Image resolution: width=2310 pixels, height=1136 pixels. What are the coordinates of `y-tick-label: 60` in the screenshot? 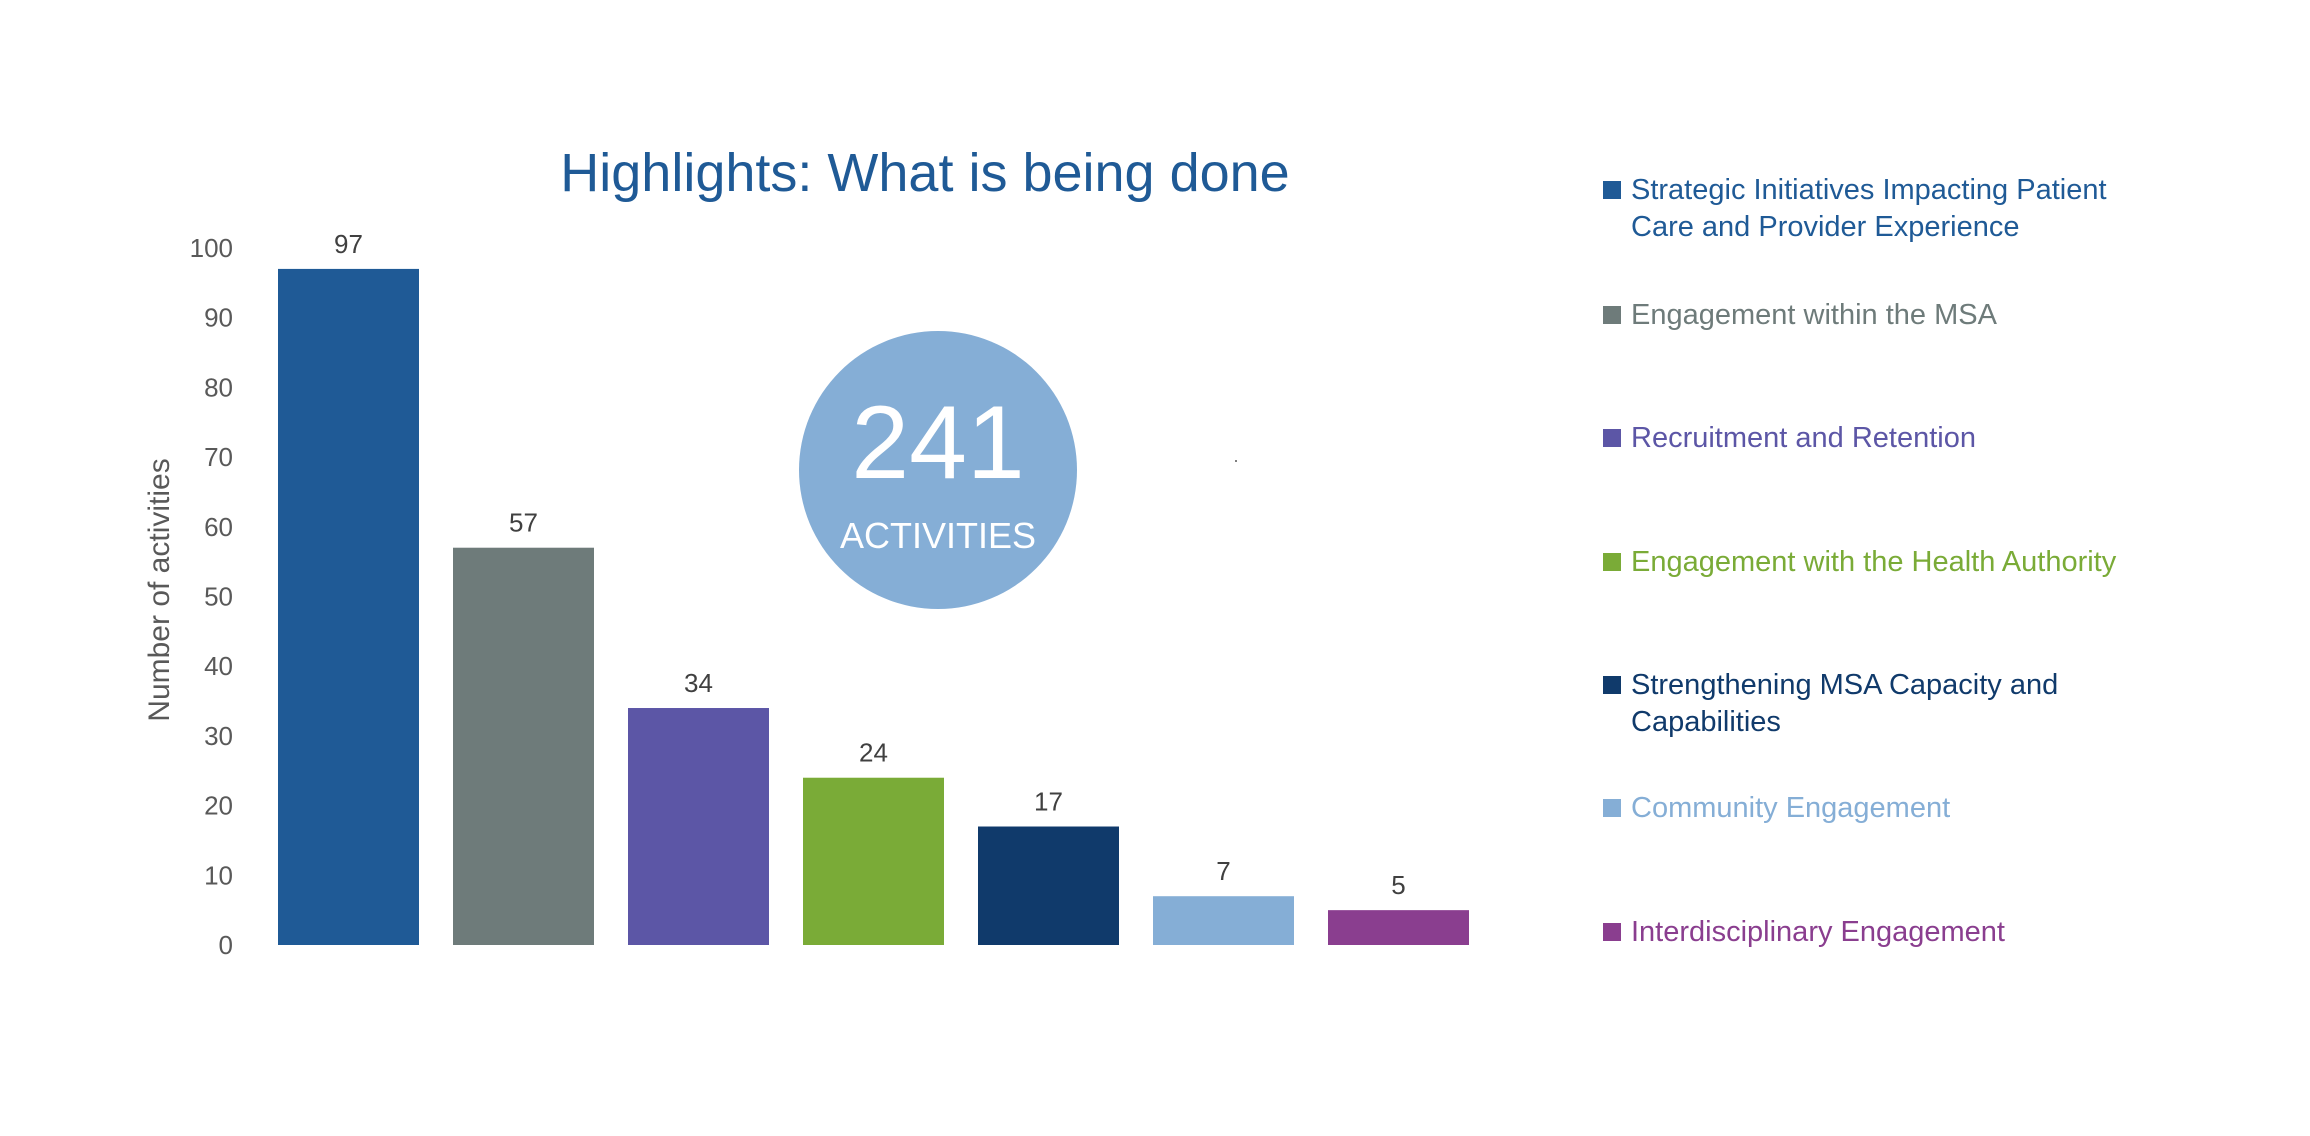 It's located at (218, 527).